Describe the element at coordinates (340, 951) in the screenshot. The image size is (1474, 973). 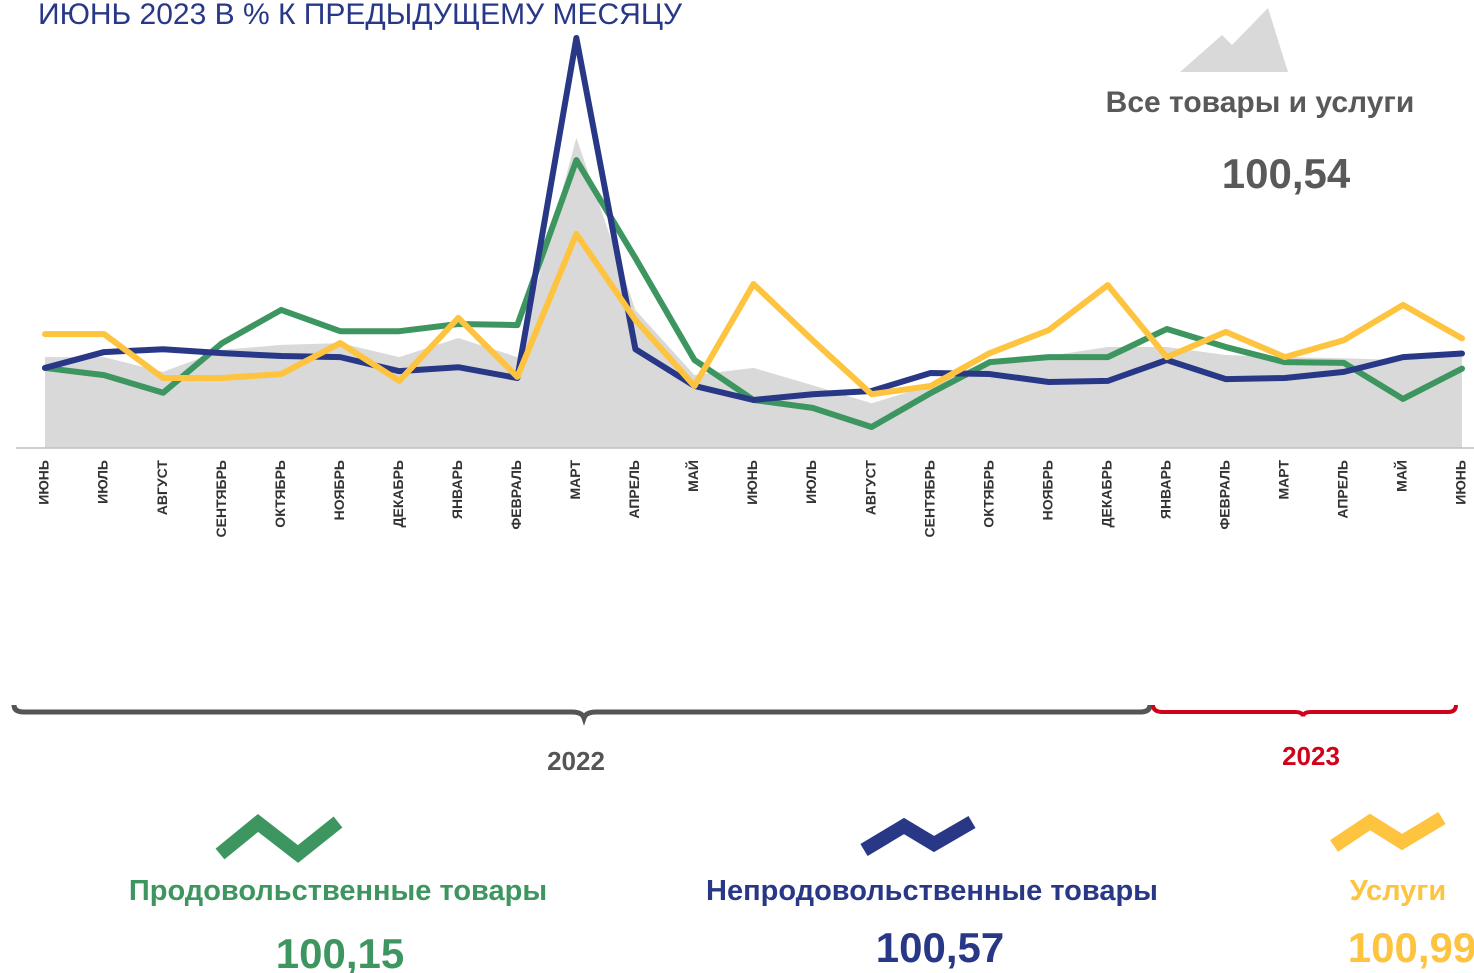
I see `legend-value: 100,15` at that location.